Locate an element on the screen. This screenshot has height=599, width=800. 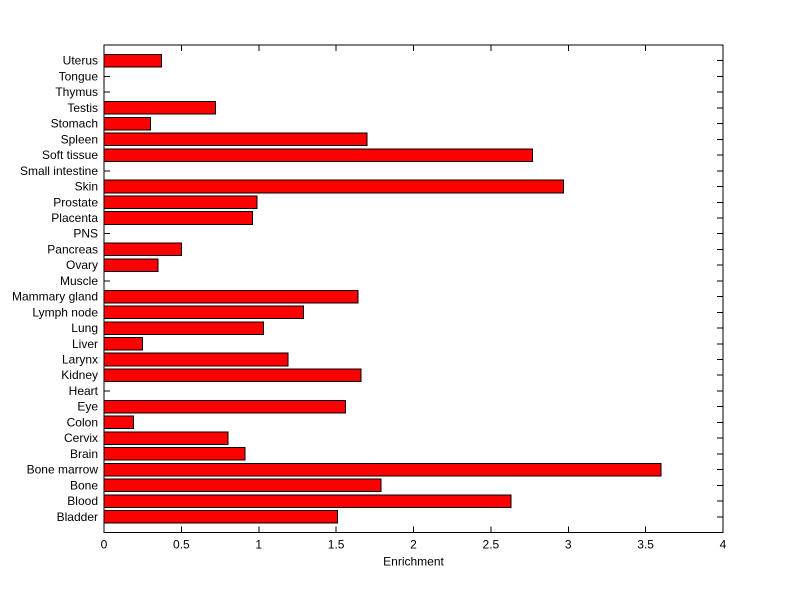
ytick-label-bladder: Bladder is located at coordinates (77, 517).